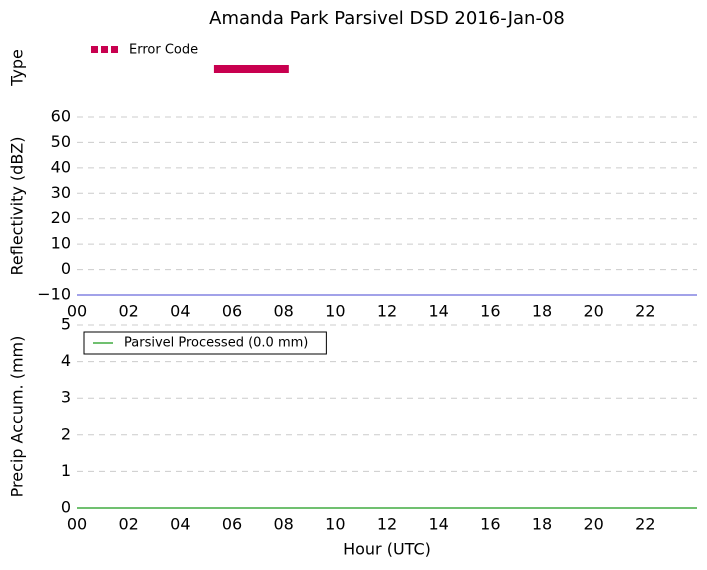 This screenshot has width=707, height=570. What do you see at coordinates (387, 18) in the screenshot?
I see `chart-title: Amanda Park Parsivel DSD 2016-Jan-08` at bounding box center [387, 18].